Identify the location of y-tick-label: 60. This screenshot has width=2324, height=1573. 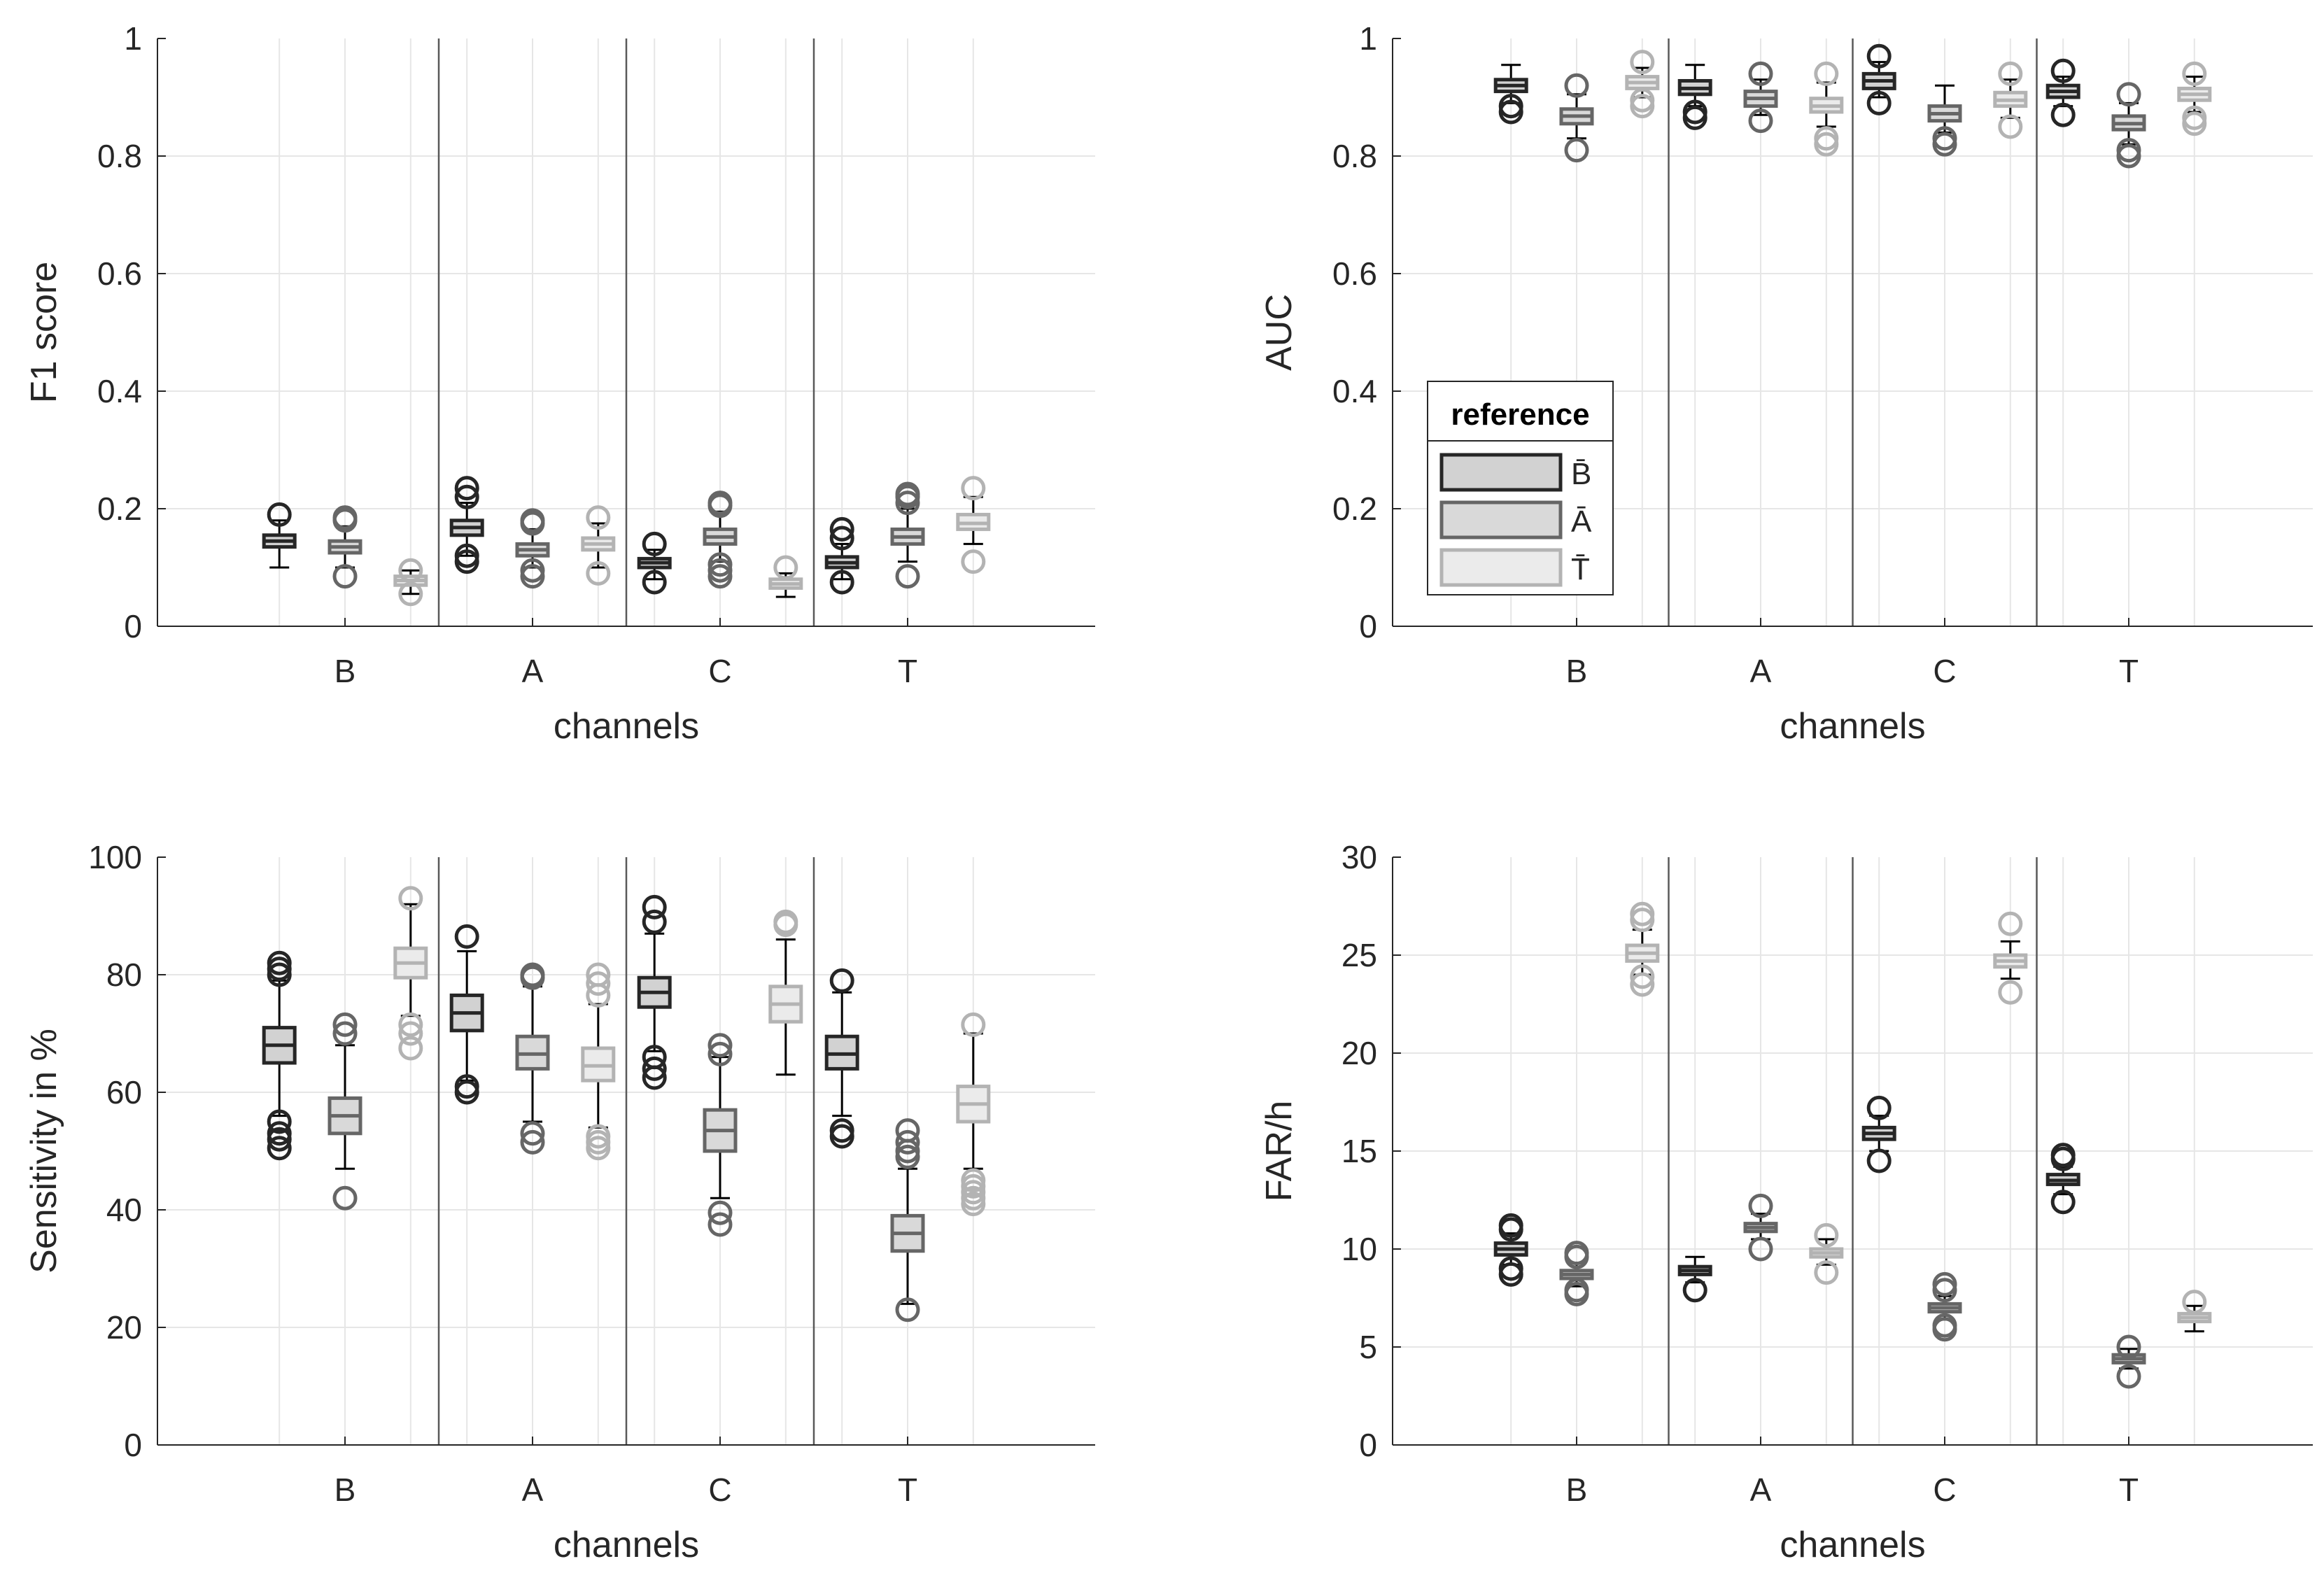
(124, 1092).